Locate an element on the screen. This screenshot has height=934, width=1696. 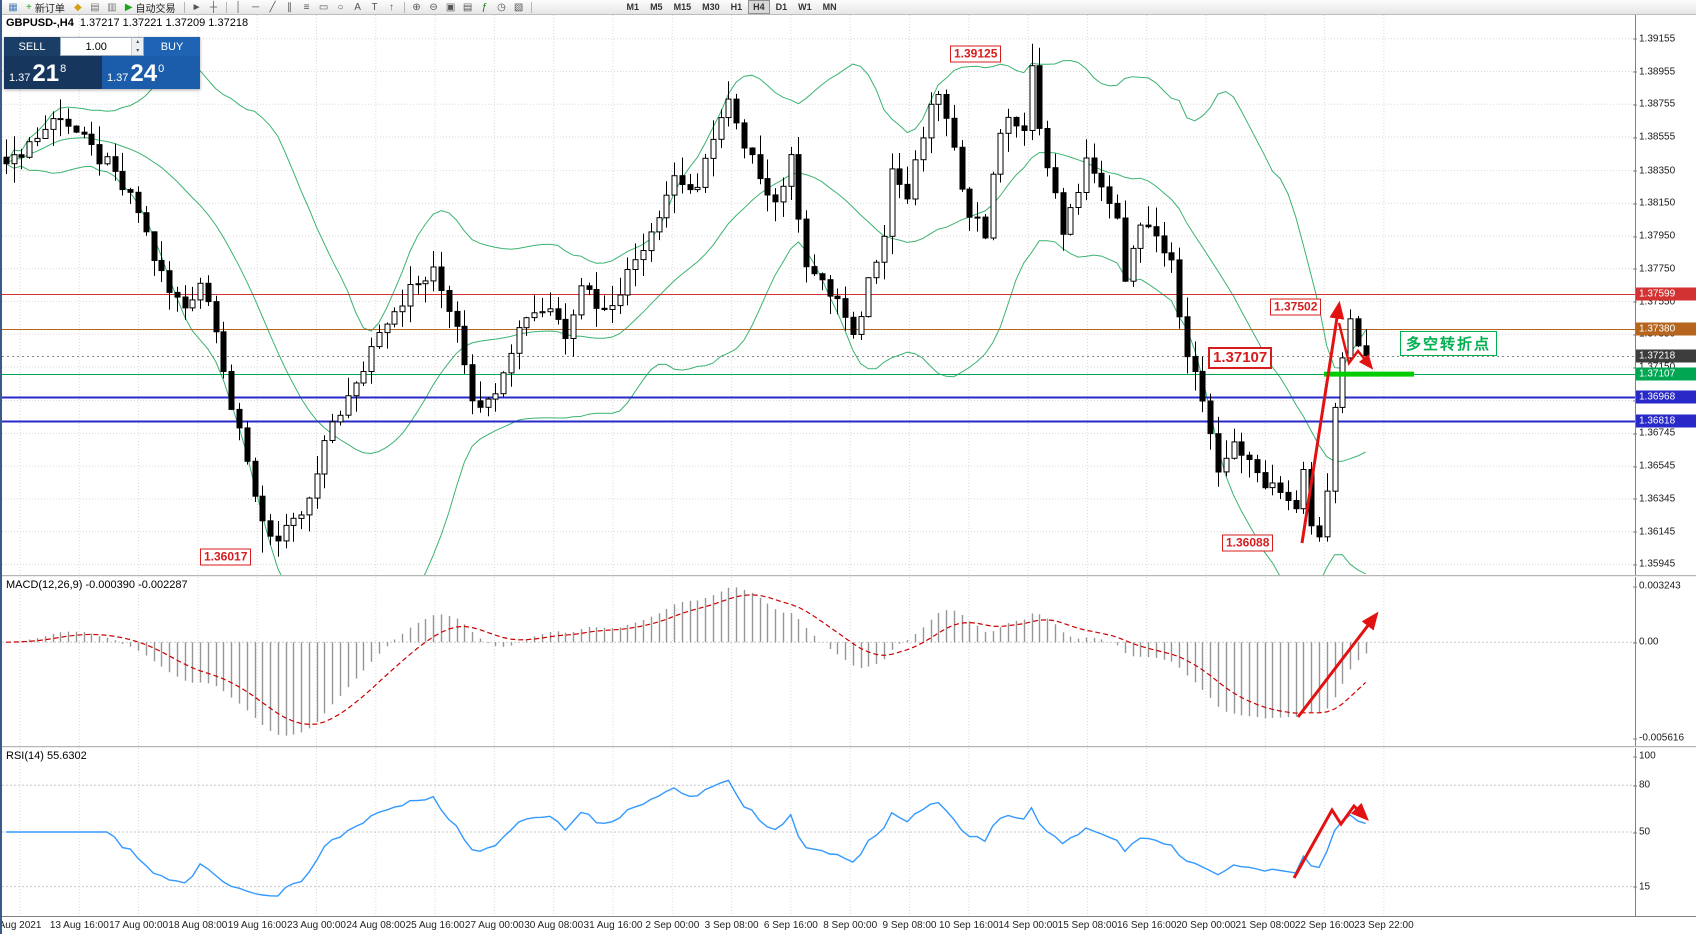
rsi-scale-label: 50 is located at coordinates (1641, 832).